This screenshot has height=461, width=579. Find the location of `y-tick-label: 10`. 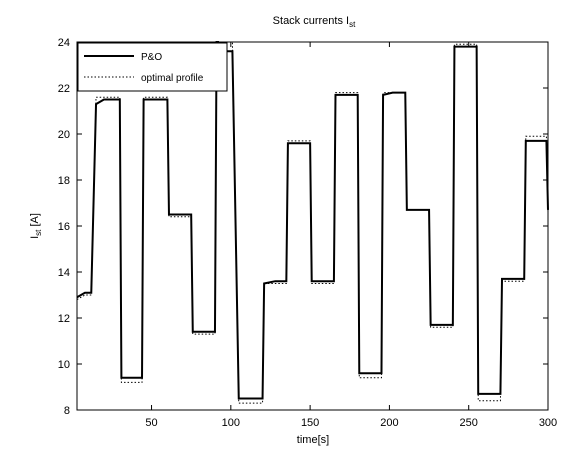

y-tick-label: 10 is located at coordinates (64, 365).